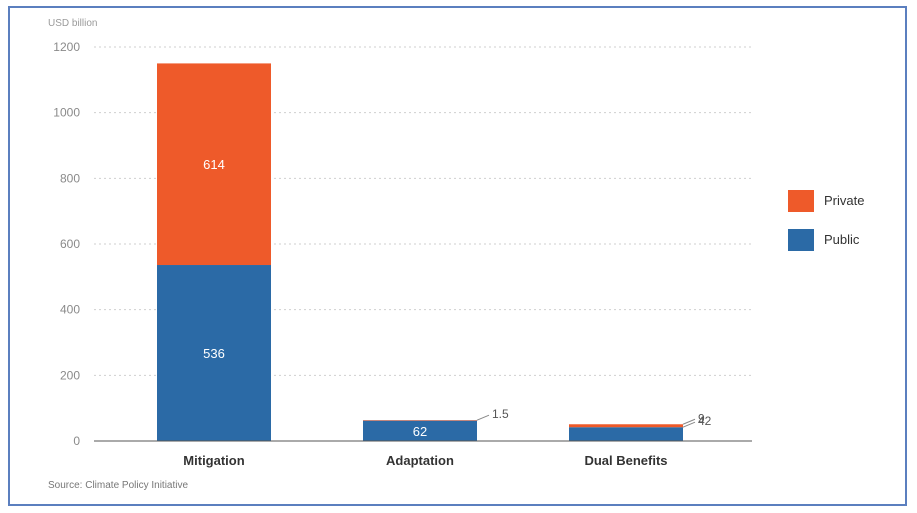  Describe the element at coordinates (701, 418) in the screenshot. I see `data-label-callout: 9` at that location.